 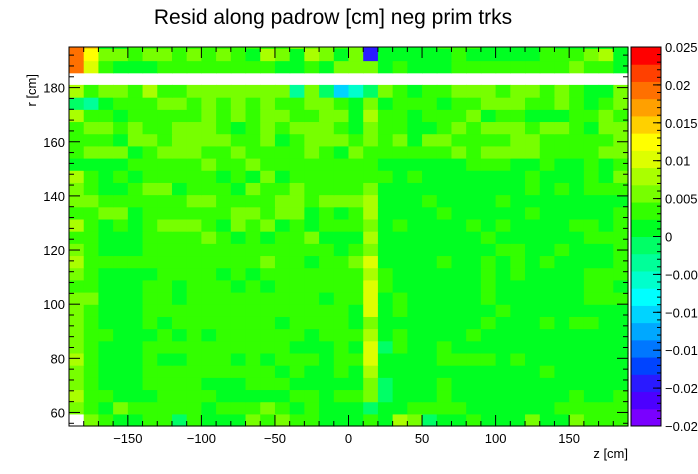 What do you see at coordinates (54, 196) in the screenshot?
I see `y-tick-label: 140` at bounding box center [54, 196].